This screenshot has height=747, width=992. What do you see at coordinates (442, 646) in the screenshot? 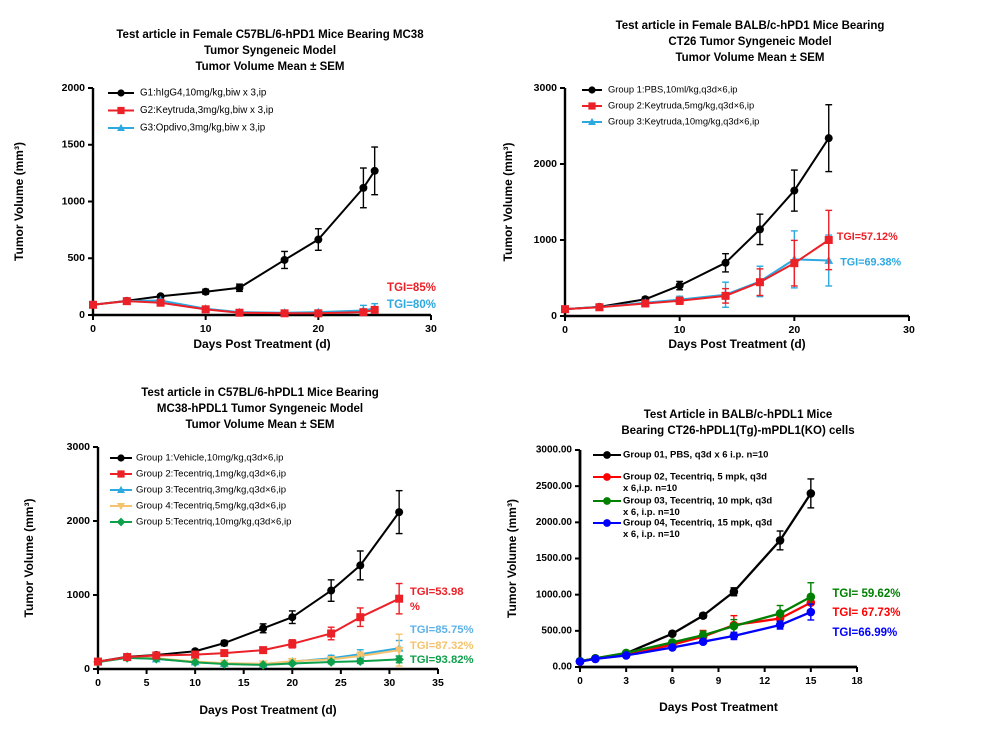
I see `tgi-annotation: TGI=87.32%` at bounding box center [442, 646].